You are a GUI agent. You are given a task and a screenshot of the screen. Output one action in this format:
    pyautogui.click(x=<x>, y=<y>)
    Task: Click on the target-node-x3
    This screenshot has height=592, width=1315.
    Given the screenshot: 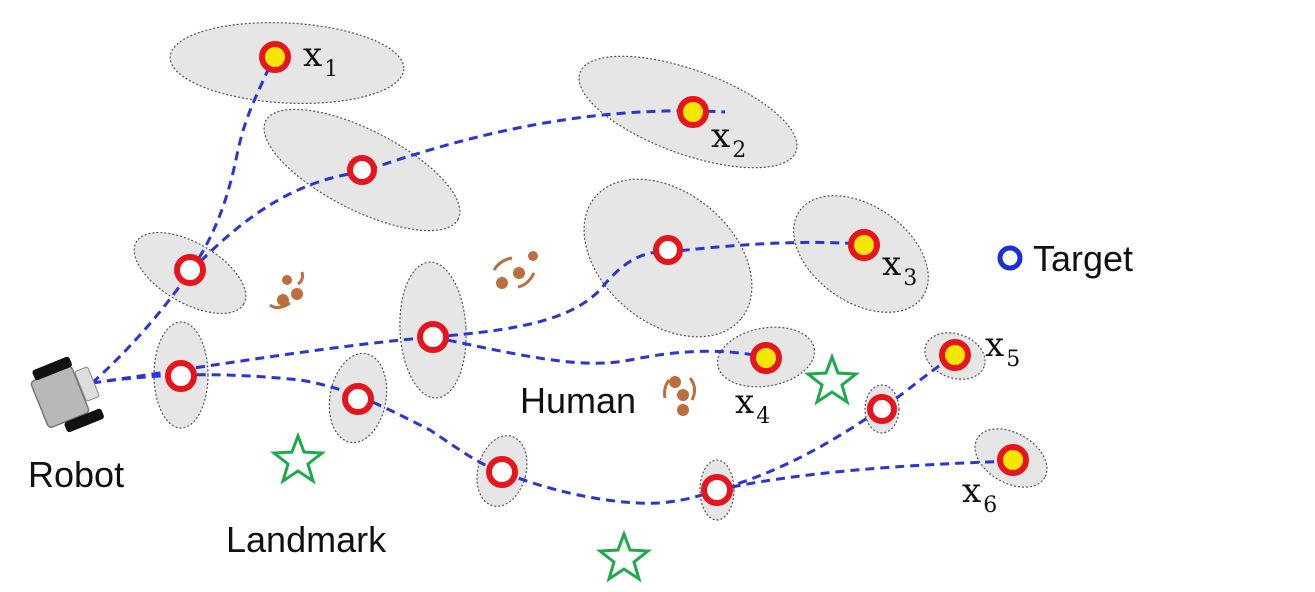 What is the action you would take?
    pyautogui.click(x=864, y=245)
    